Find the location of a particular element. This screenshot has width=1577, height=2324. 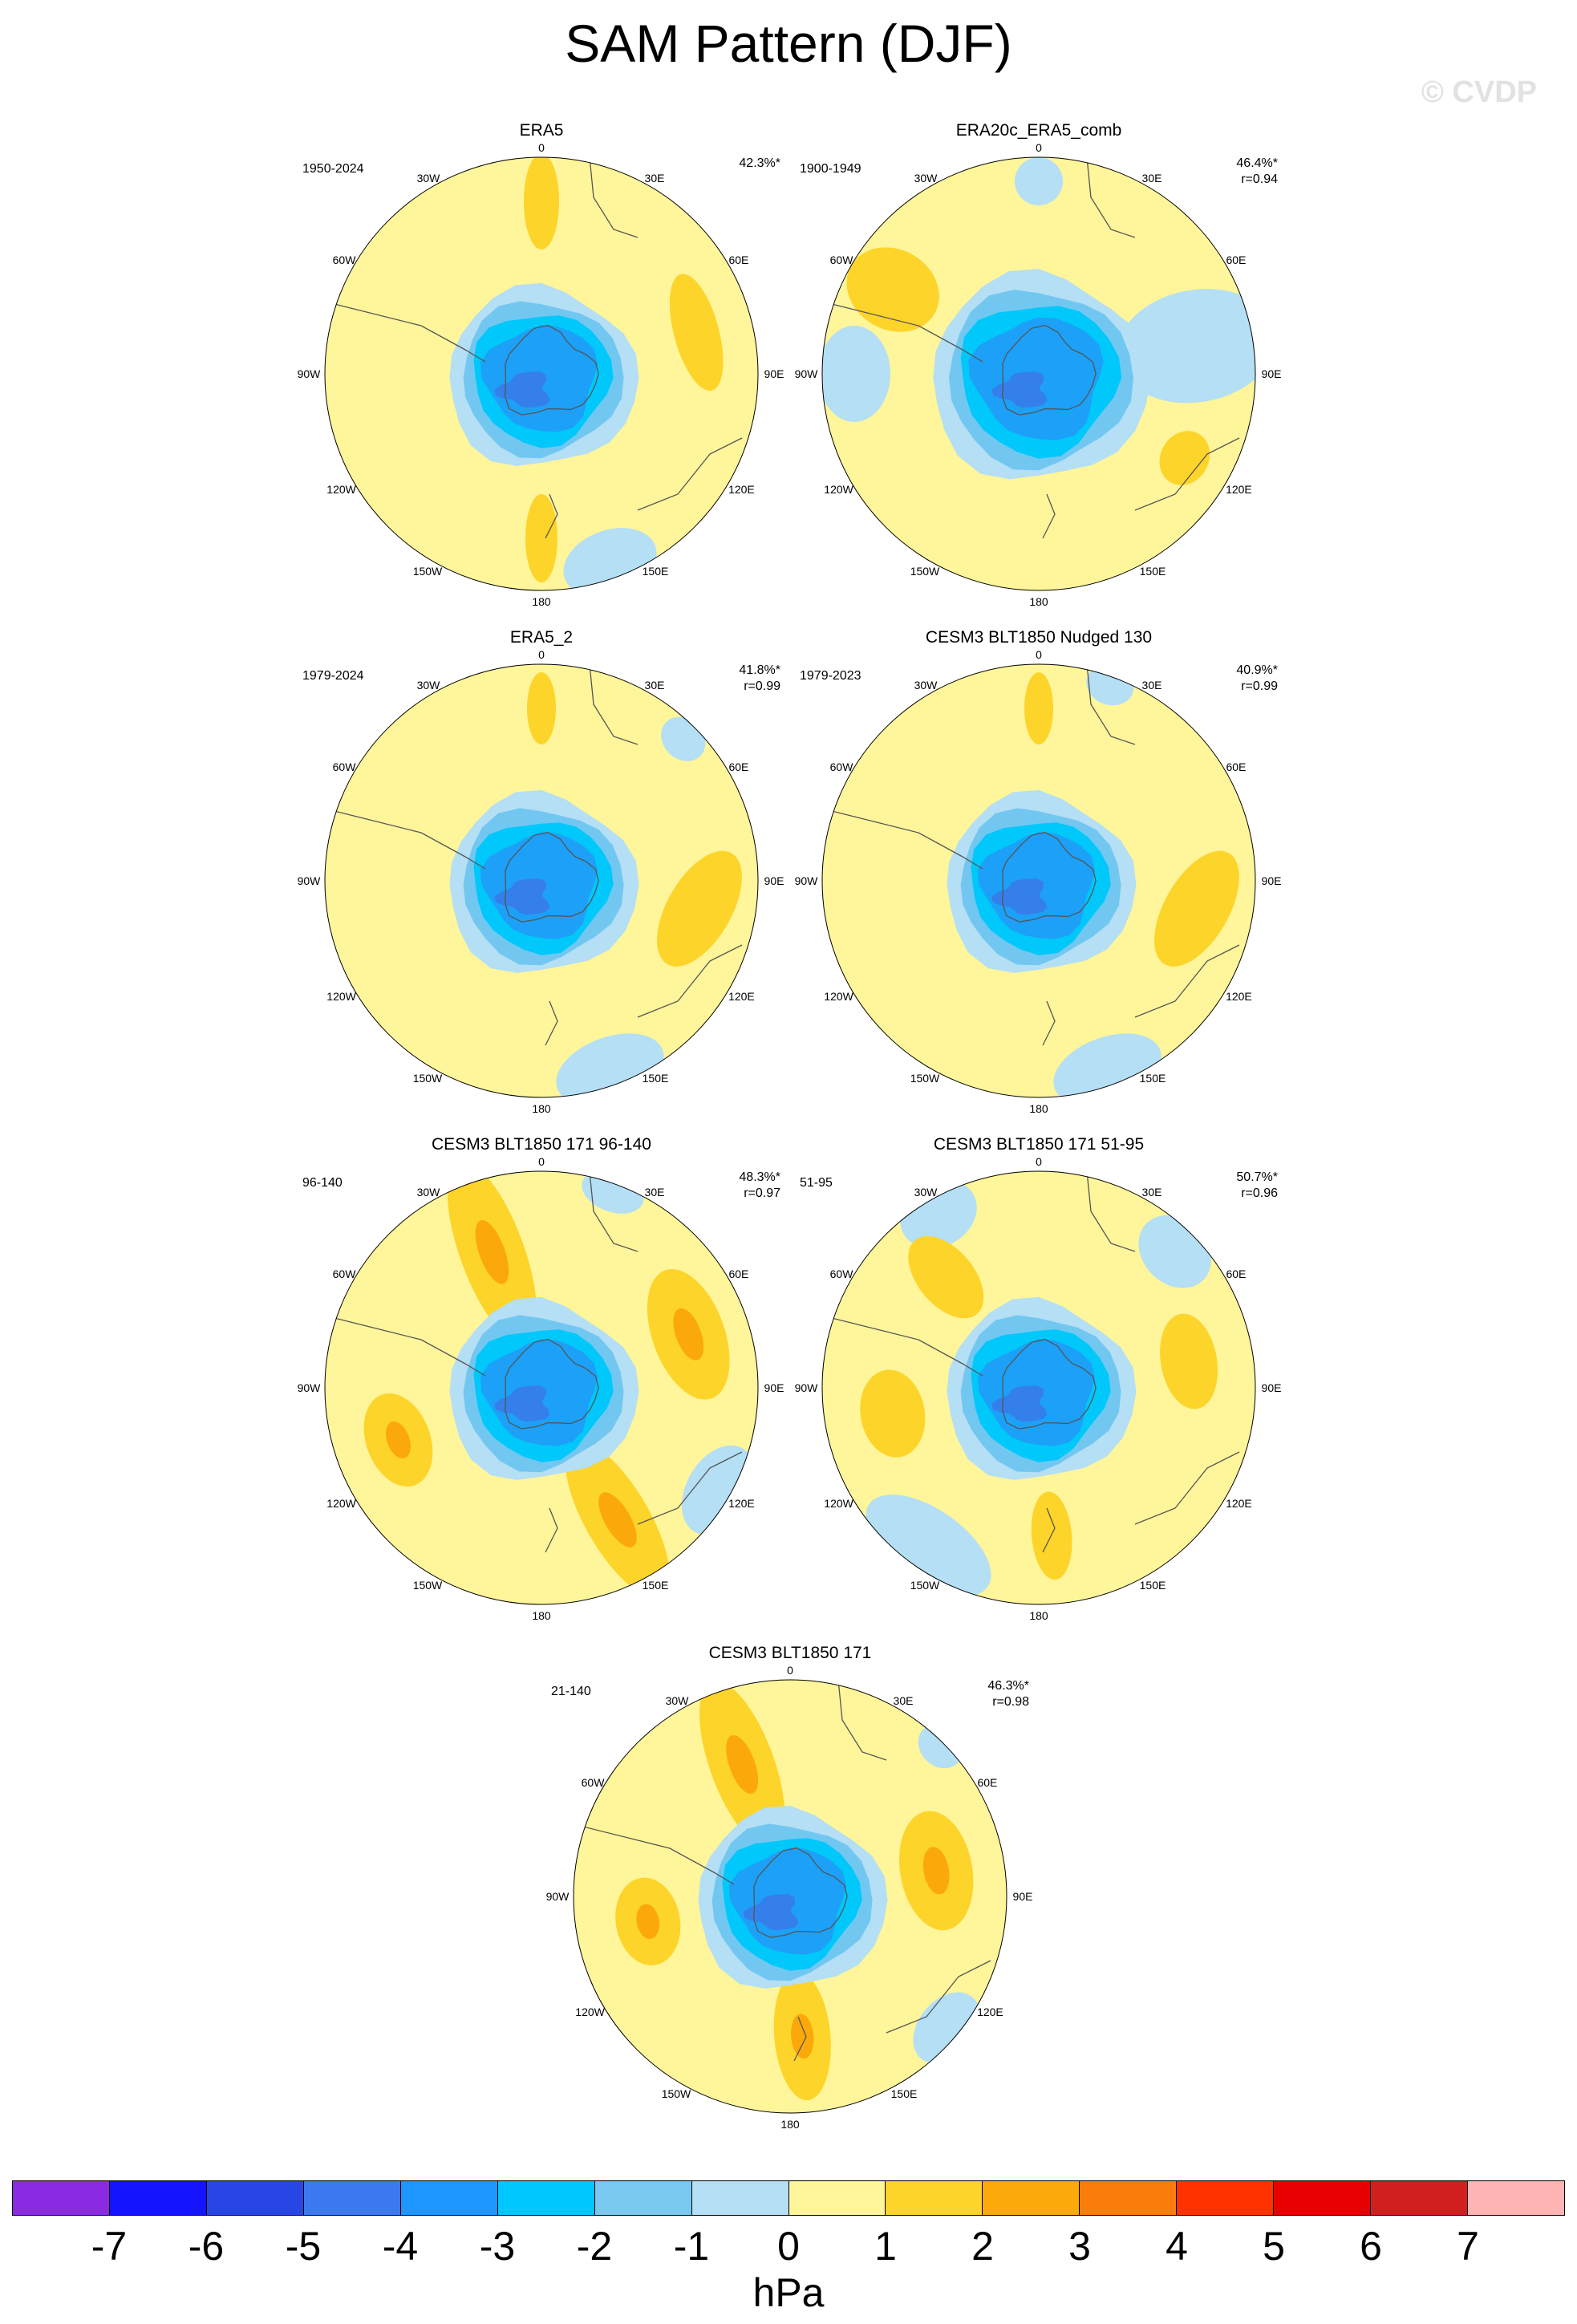

longitude-label: 90W is located at coordinates (558, 1896).